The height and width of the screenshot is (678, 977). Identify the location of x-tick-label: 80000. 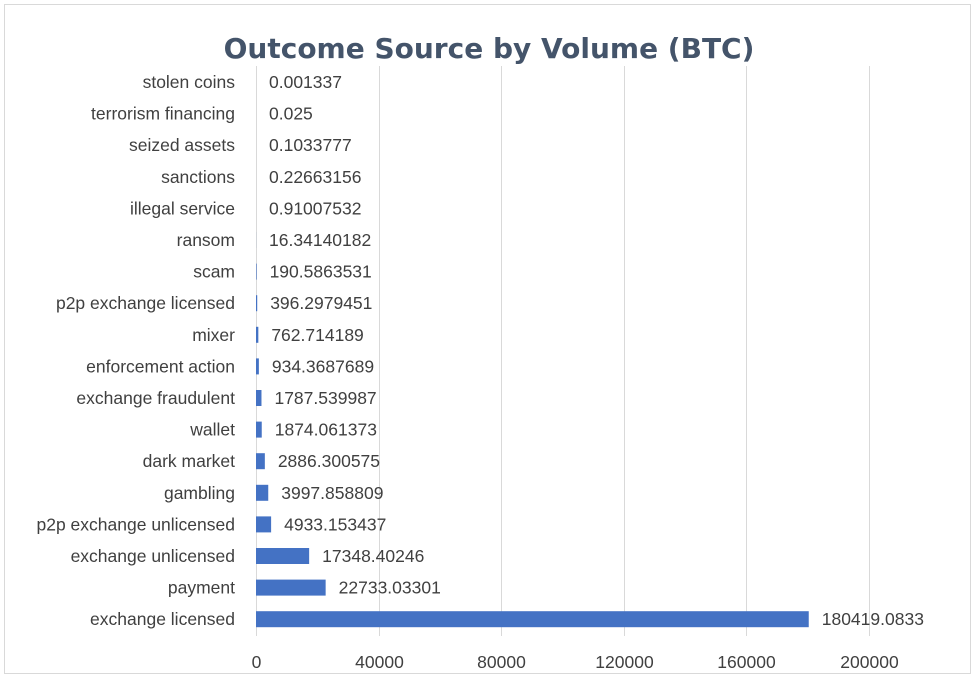
(501, 662).